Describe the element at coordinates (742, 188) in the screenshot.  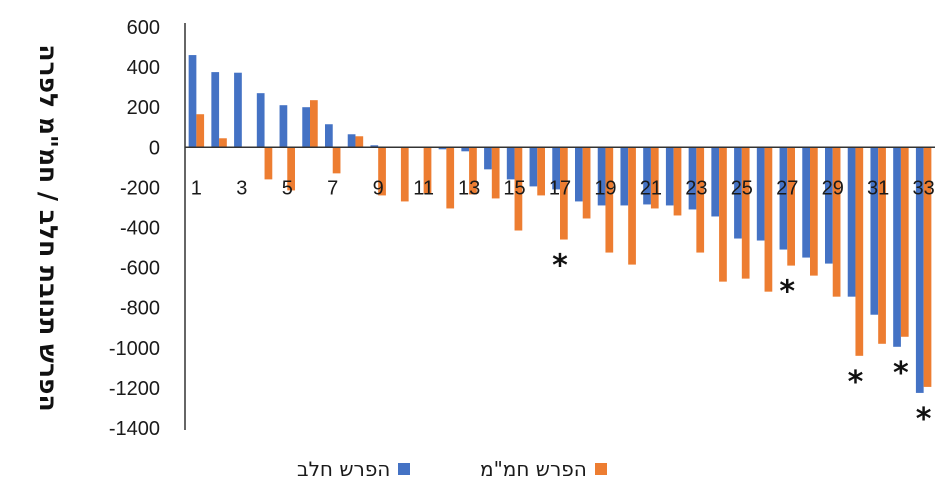
I see `x-tick-label: 25` at that location.